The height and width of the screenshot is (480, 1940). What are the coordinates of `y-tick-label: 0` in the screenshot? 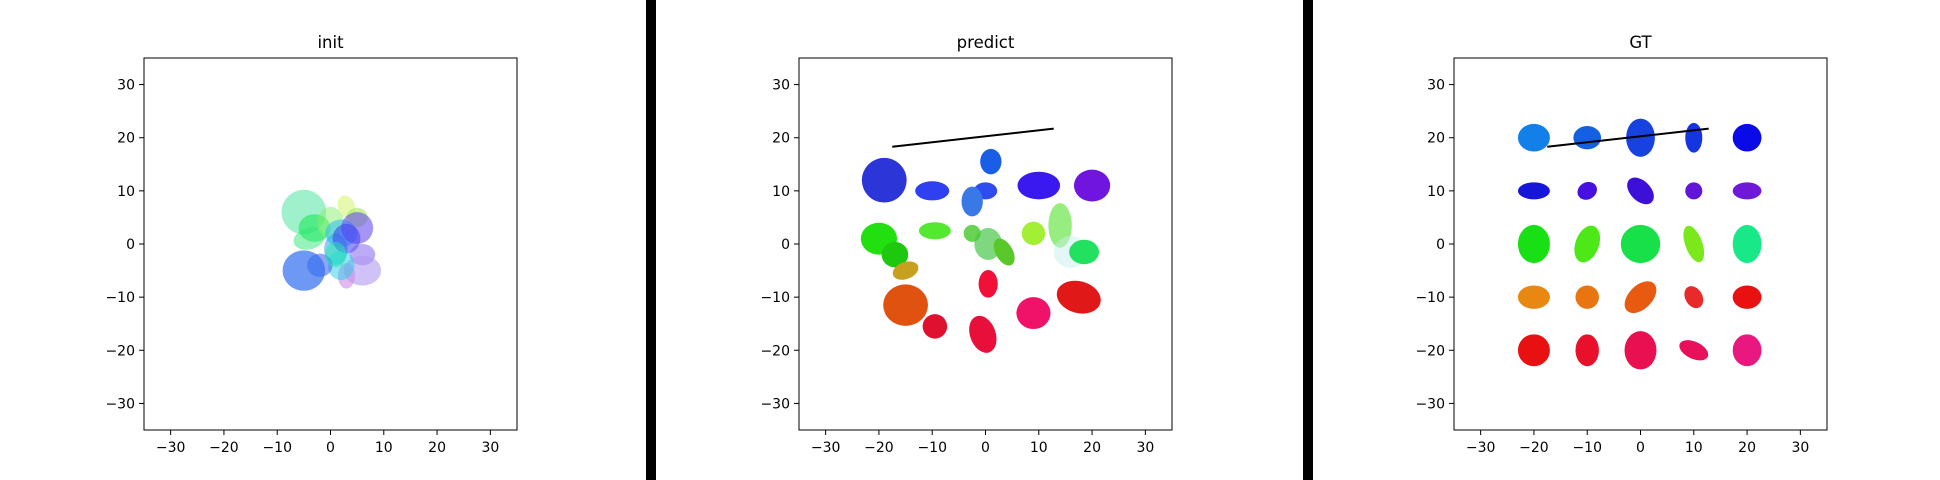 It's located at (785, 245).